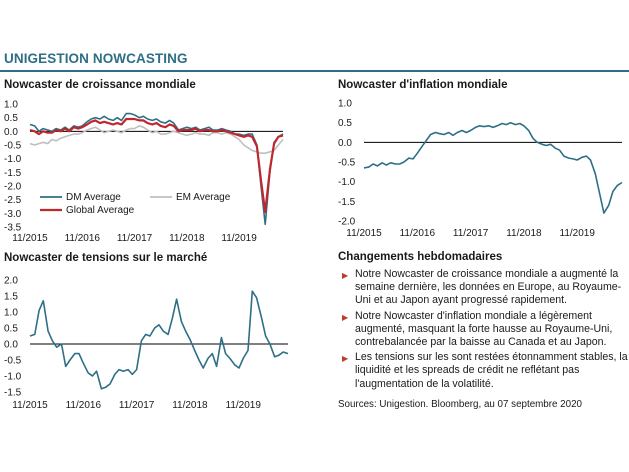 The height and width of the screenshot is (472, 629). Describe the element at coordinates (93, 197) in the screenshot. I see `legend-label-dm-average: DM Average` at that location.